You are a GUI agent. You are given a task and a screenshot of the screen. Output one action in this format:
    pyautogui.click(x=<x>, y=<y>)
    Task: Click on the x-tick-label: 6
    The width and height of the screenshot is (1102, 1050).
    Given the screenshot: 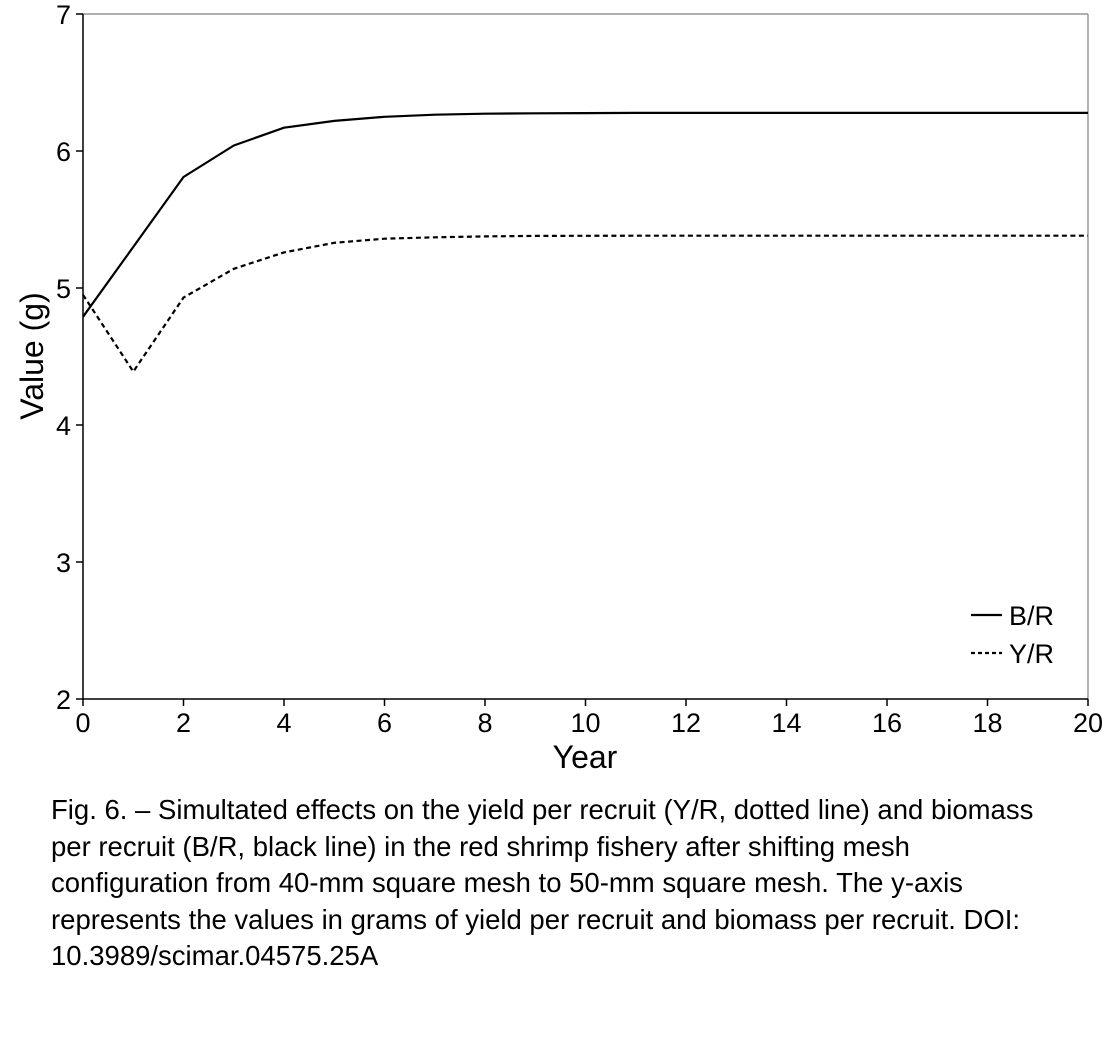 What is the action you would take?
    pyautogui.click(x=384, y=723)
    